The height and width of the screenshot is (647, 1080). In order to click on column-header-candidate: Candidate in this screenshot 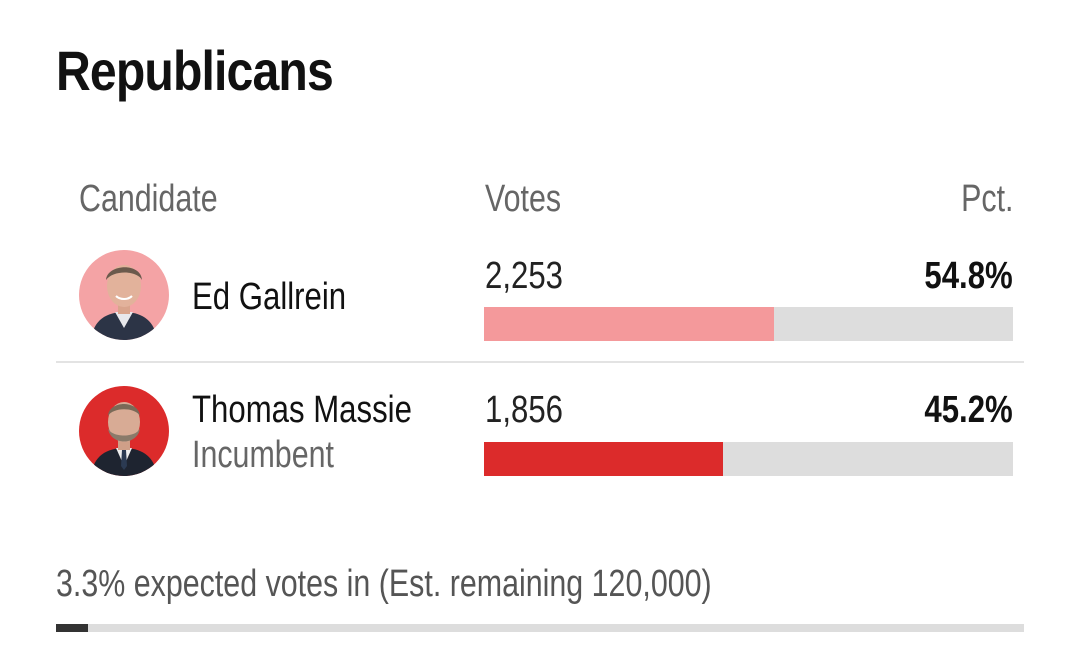, I will do `click(148, 199)`.